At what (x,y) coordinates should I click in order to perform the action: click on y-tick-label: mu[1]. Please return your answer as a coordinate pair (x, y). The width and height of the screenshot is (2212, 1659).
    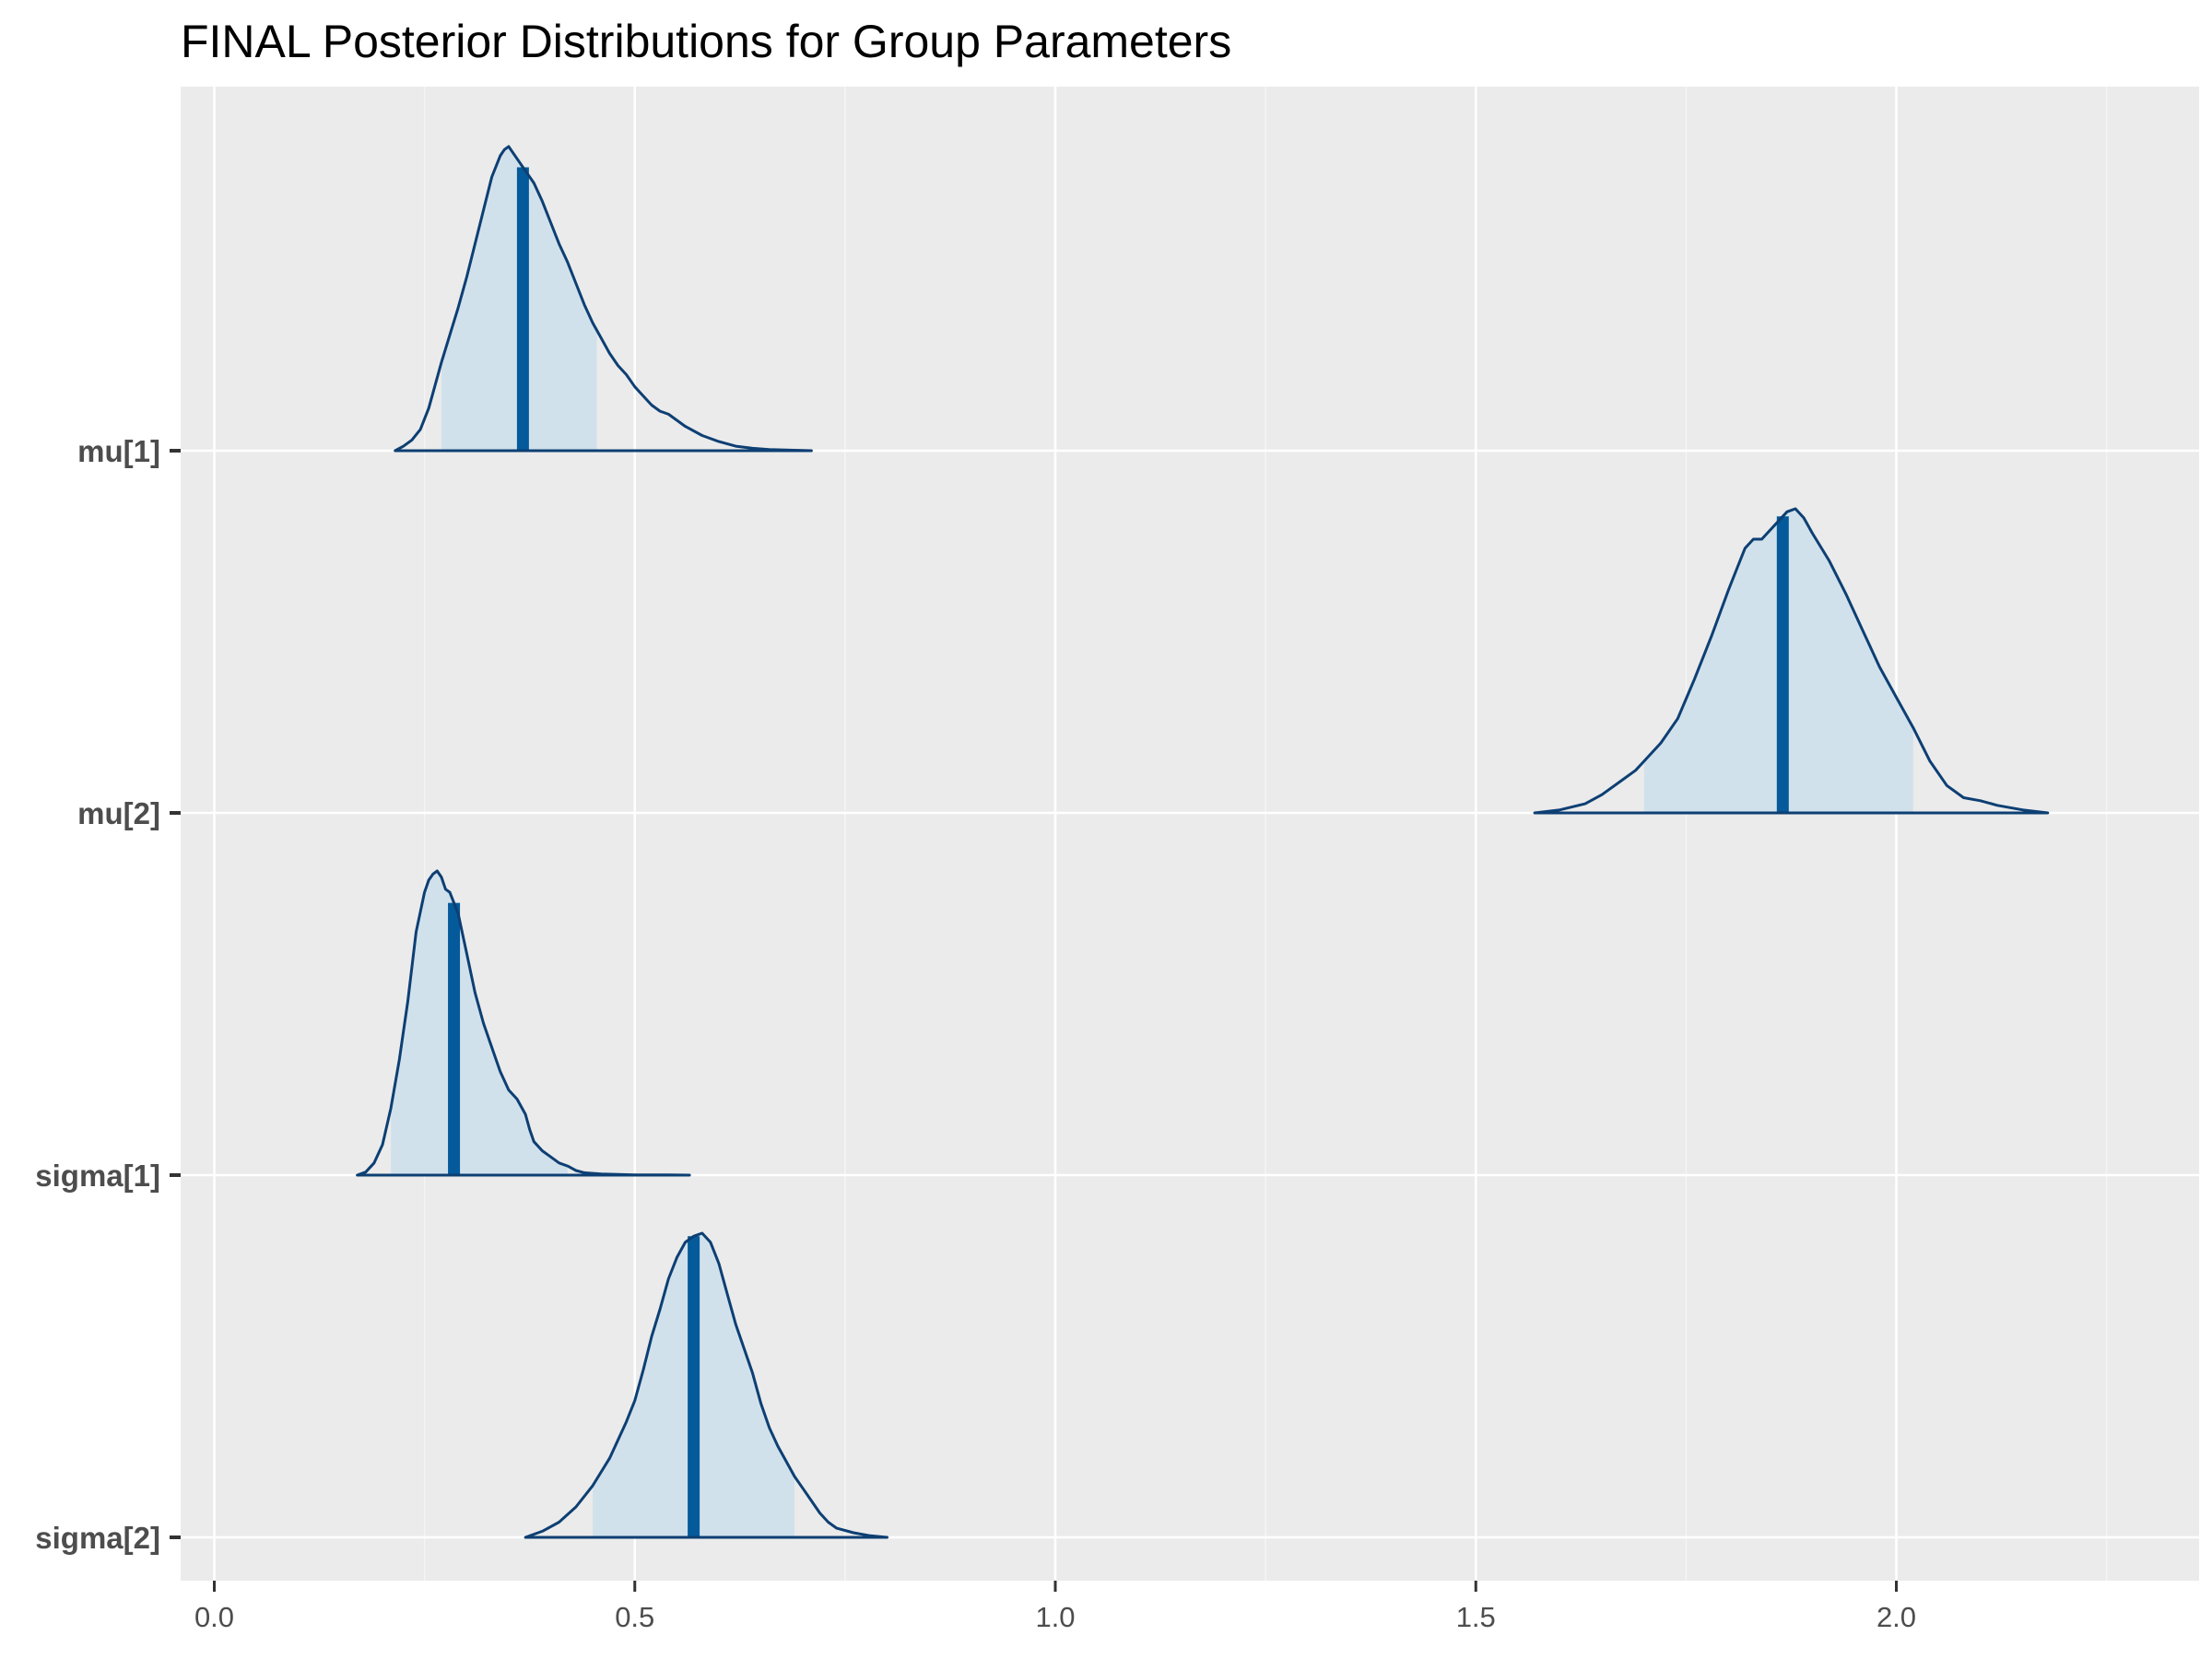
    Looking at the image, I should click on (118, 451).